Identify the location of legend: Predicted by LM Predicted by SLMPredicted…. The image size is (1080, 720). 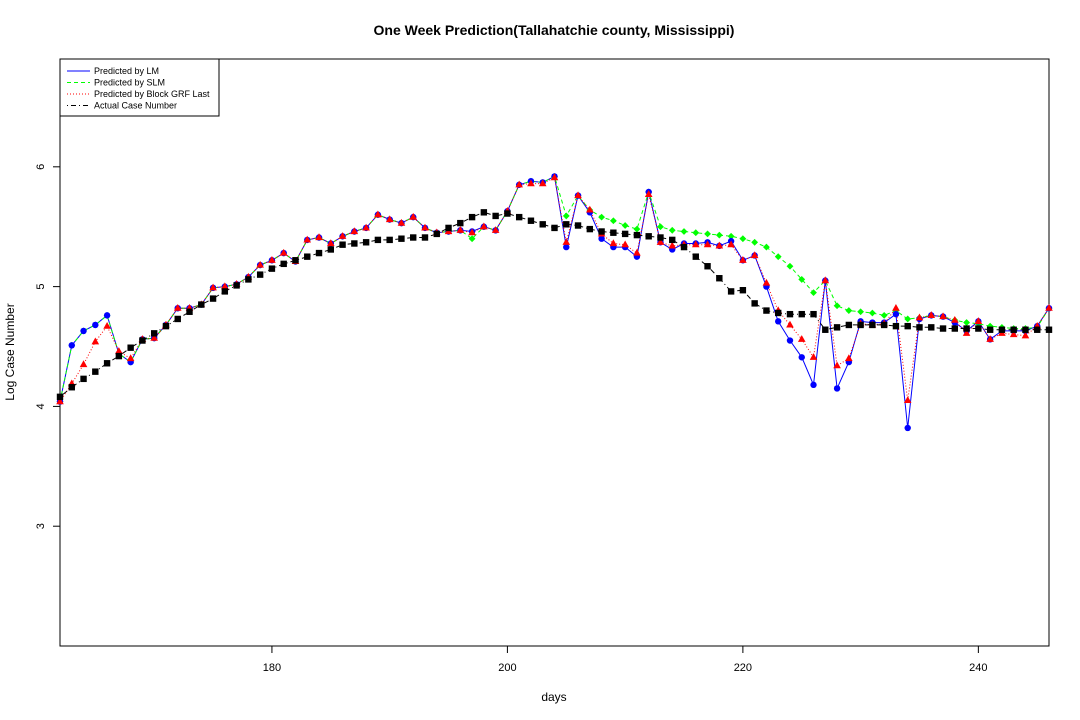
(139, 87).